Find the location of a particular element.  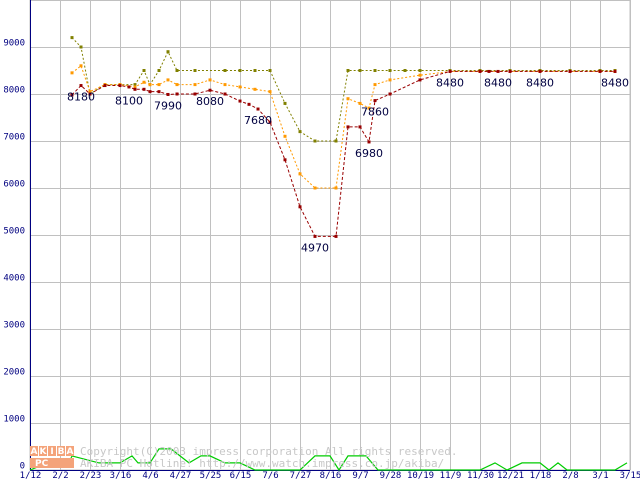

y-tick-label: 7000 is located at coordinates (14, 138).